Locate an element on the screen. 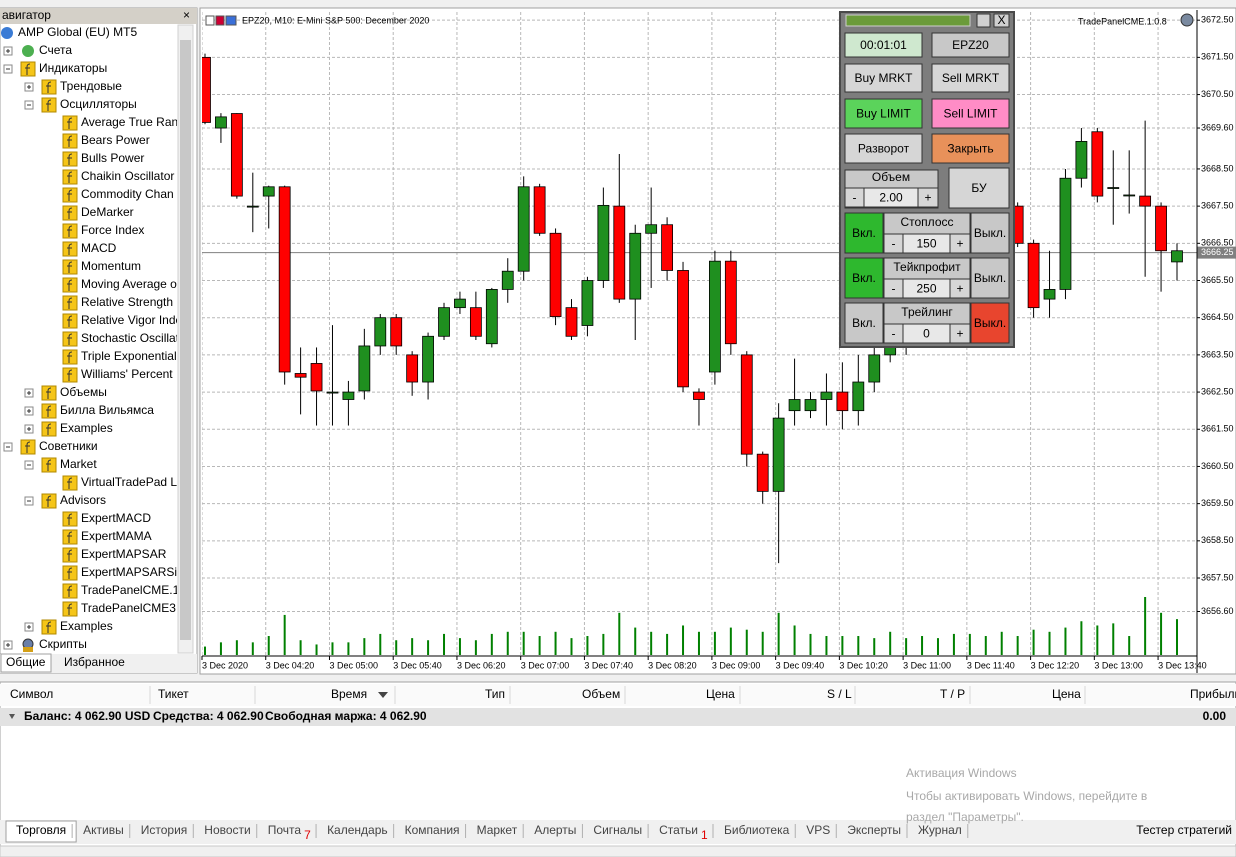 This screenshot has width=1236, height=857. tree-item: Объемы is located at coordinates (83, 392).